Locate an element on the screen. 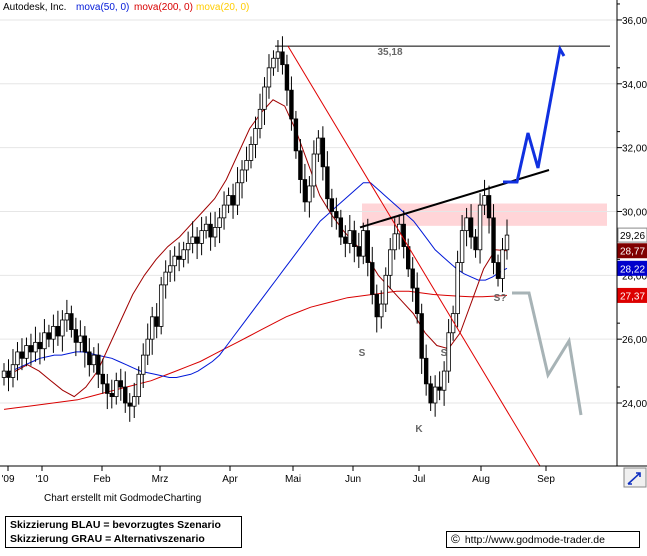  price-tag-label: 27,37 is located at coordinates (632, 296).